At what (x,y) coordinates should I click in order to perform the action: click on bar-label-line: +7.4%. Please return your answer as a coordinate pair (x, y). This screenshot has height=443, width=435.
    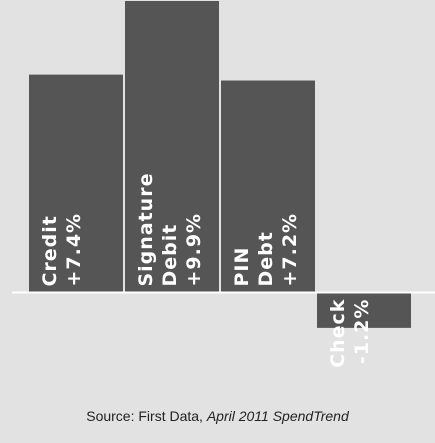
    Looking at the image, I should click on (74, 250).